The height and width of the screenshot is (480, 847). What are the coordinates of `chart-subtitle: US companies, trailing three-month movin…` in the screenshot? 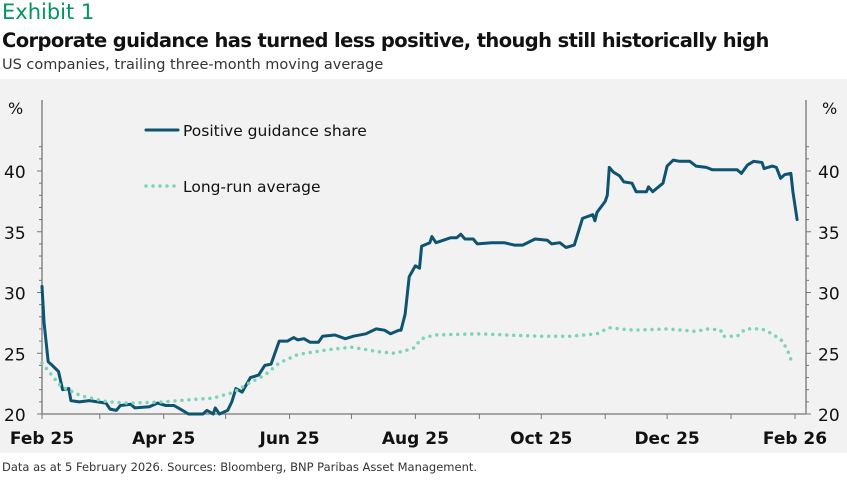 It's located at (193, 65).